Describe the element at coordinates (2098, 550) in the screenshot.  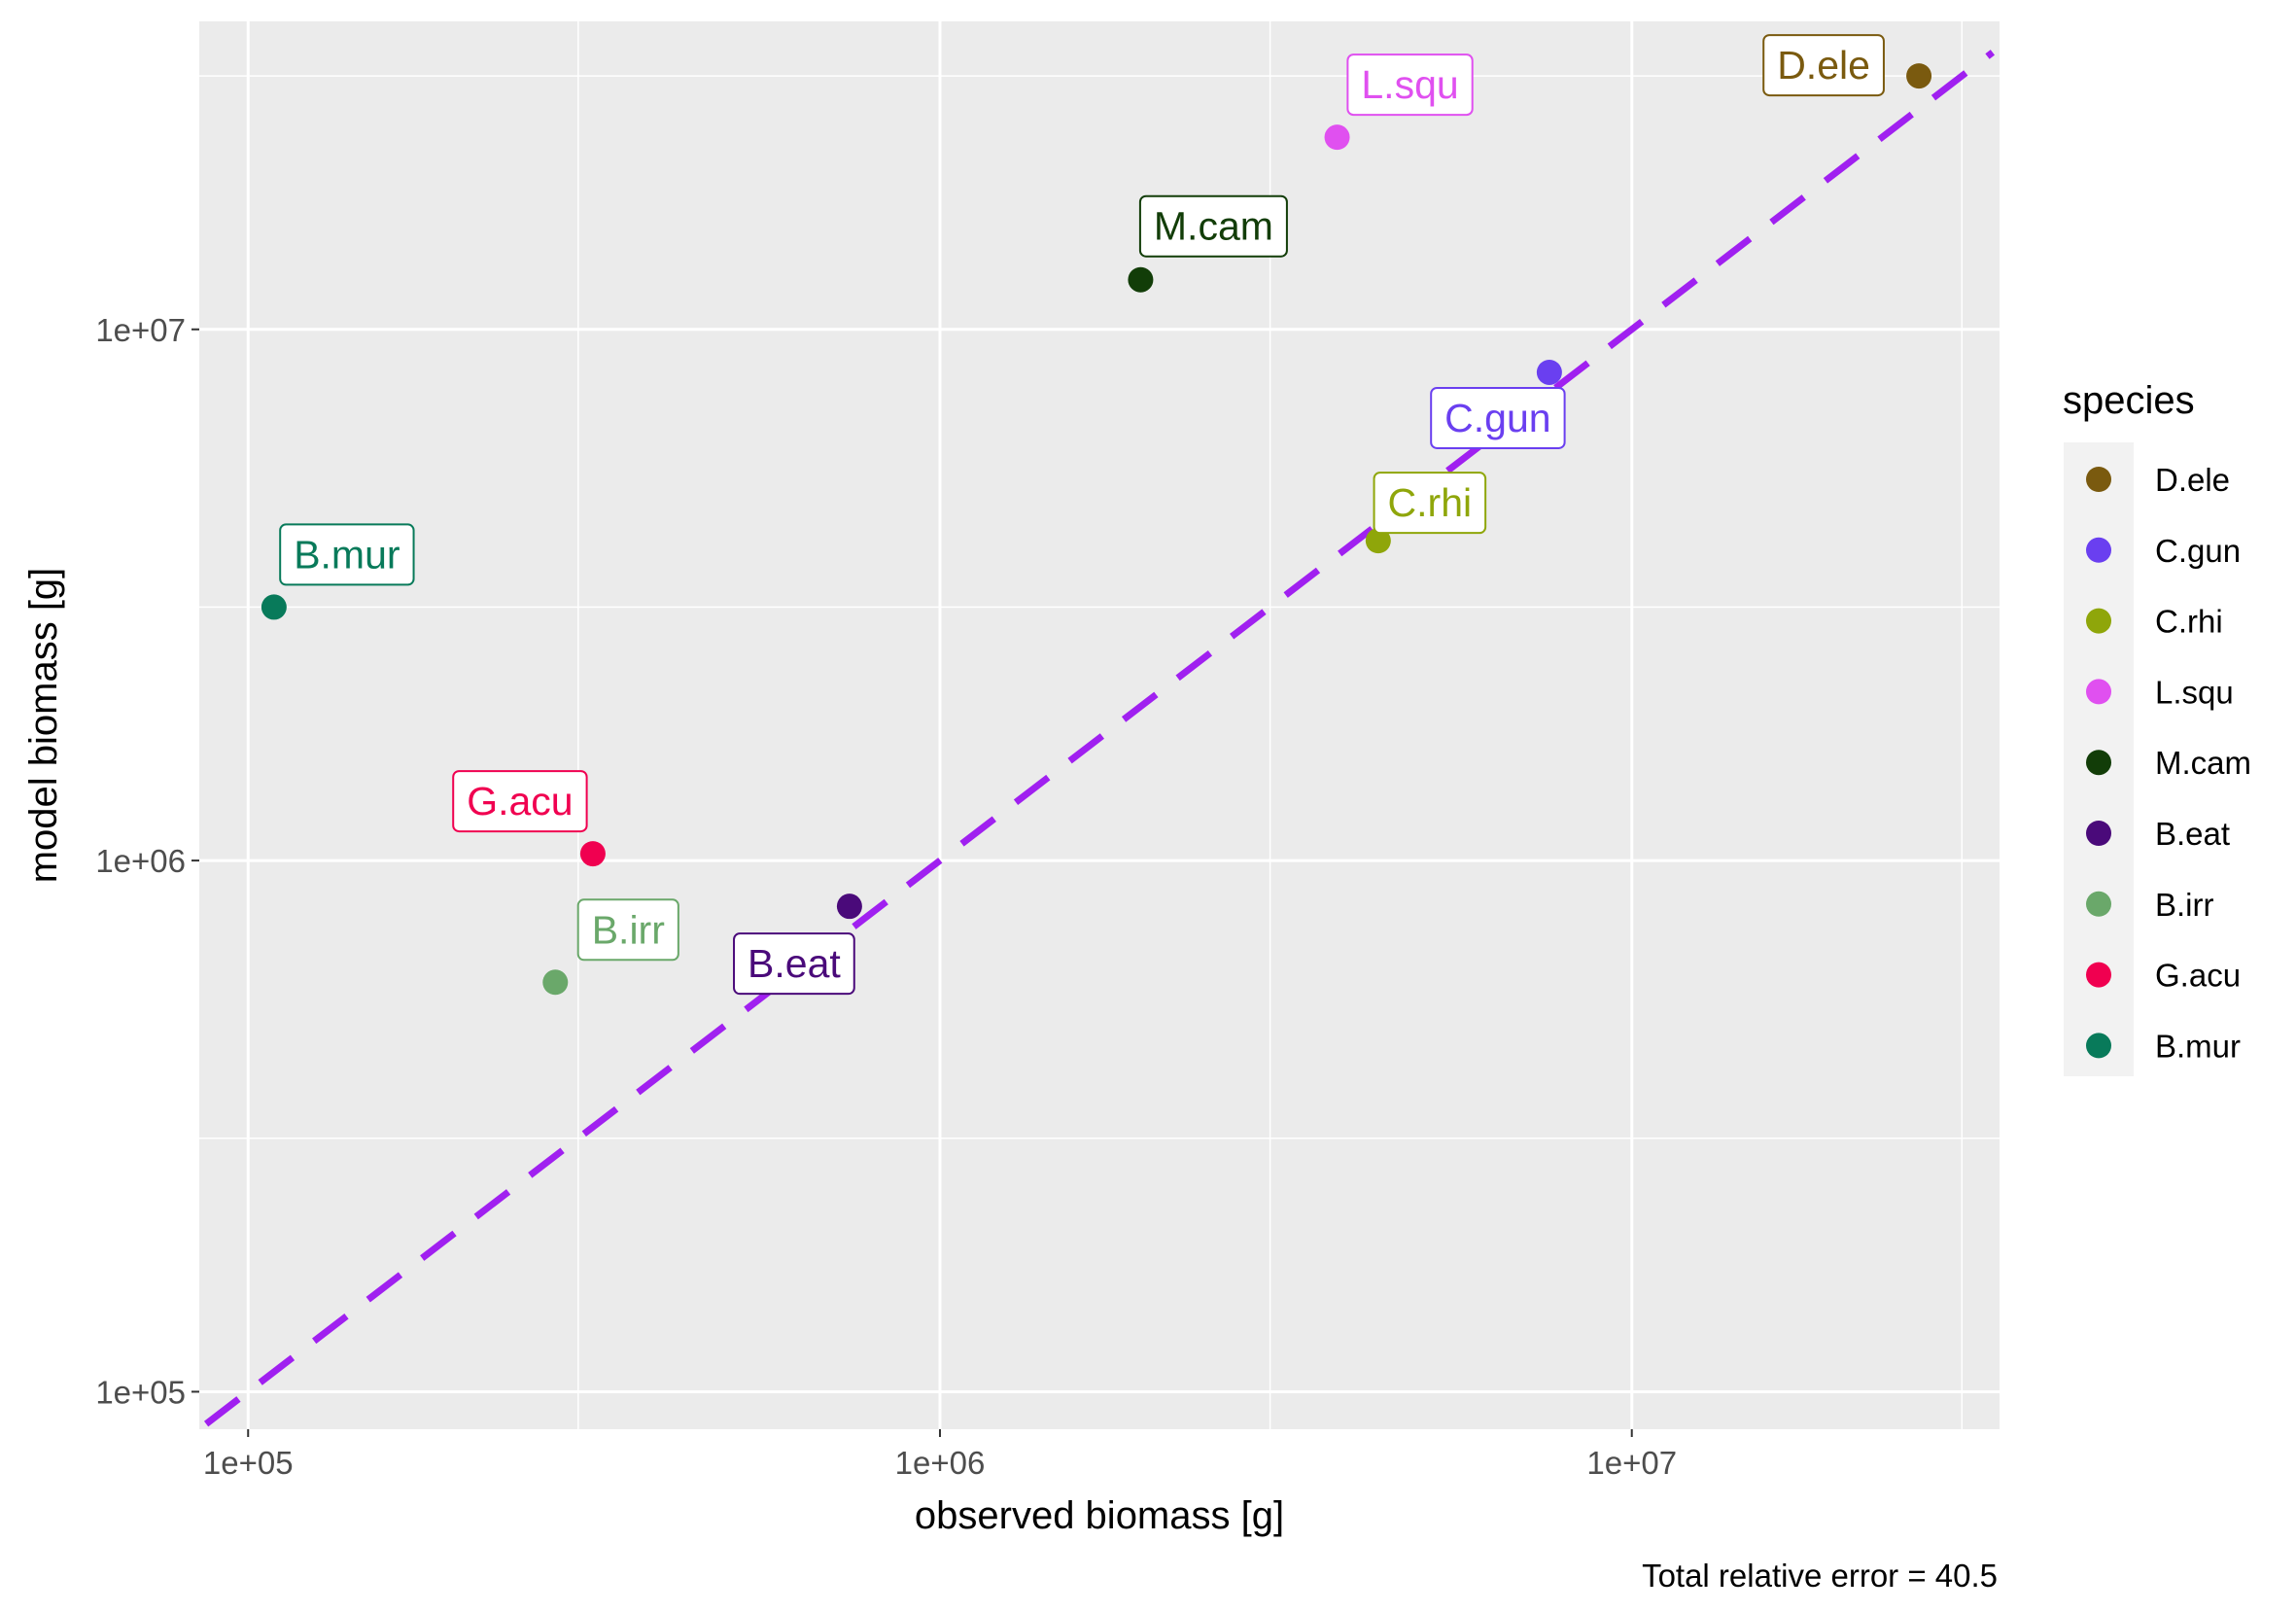
I see `legend-key-c-gun` at that location.